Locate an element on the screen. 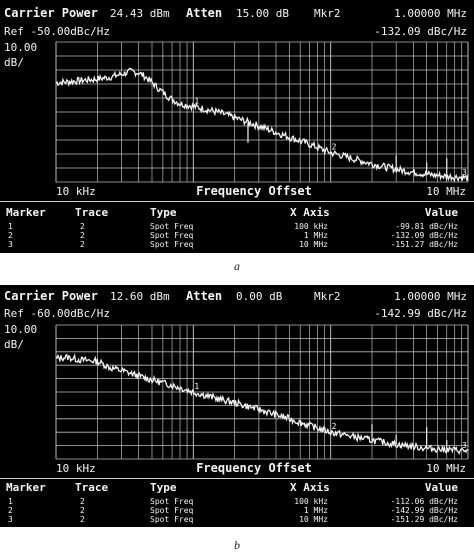 The width and height of the screenshot is (474, 553). row2-value: -132.09 dBc/Hz is located at coordinates (425, 235).